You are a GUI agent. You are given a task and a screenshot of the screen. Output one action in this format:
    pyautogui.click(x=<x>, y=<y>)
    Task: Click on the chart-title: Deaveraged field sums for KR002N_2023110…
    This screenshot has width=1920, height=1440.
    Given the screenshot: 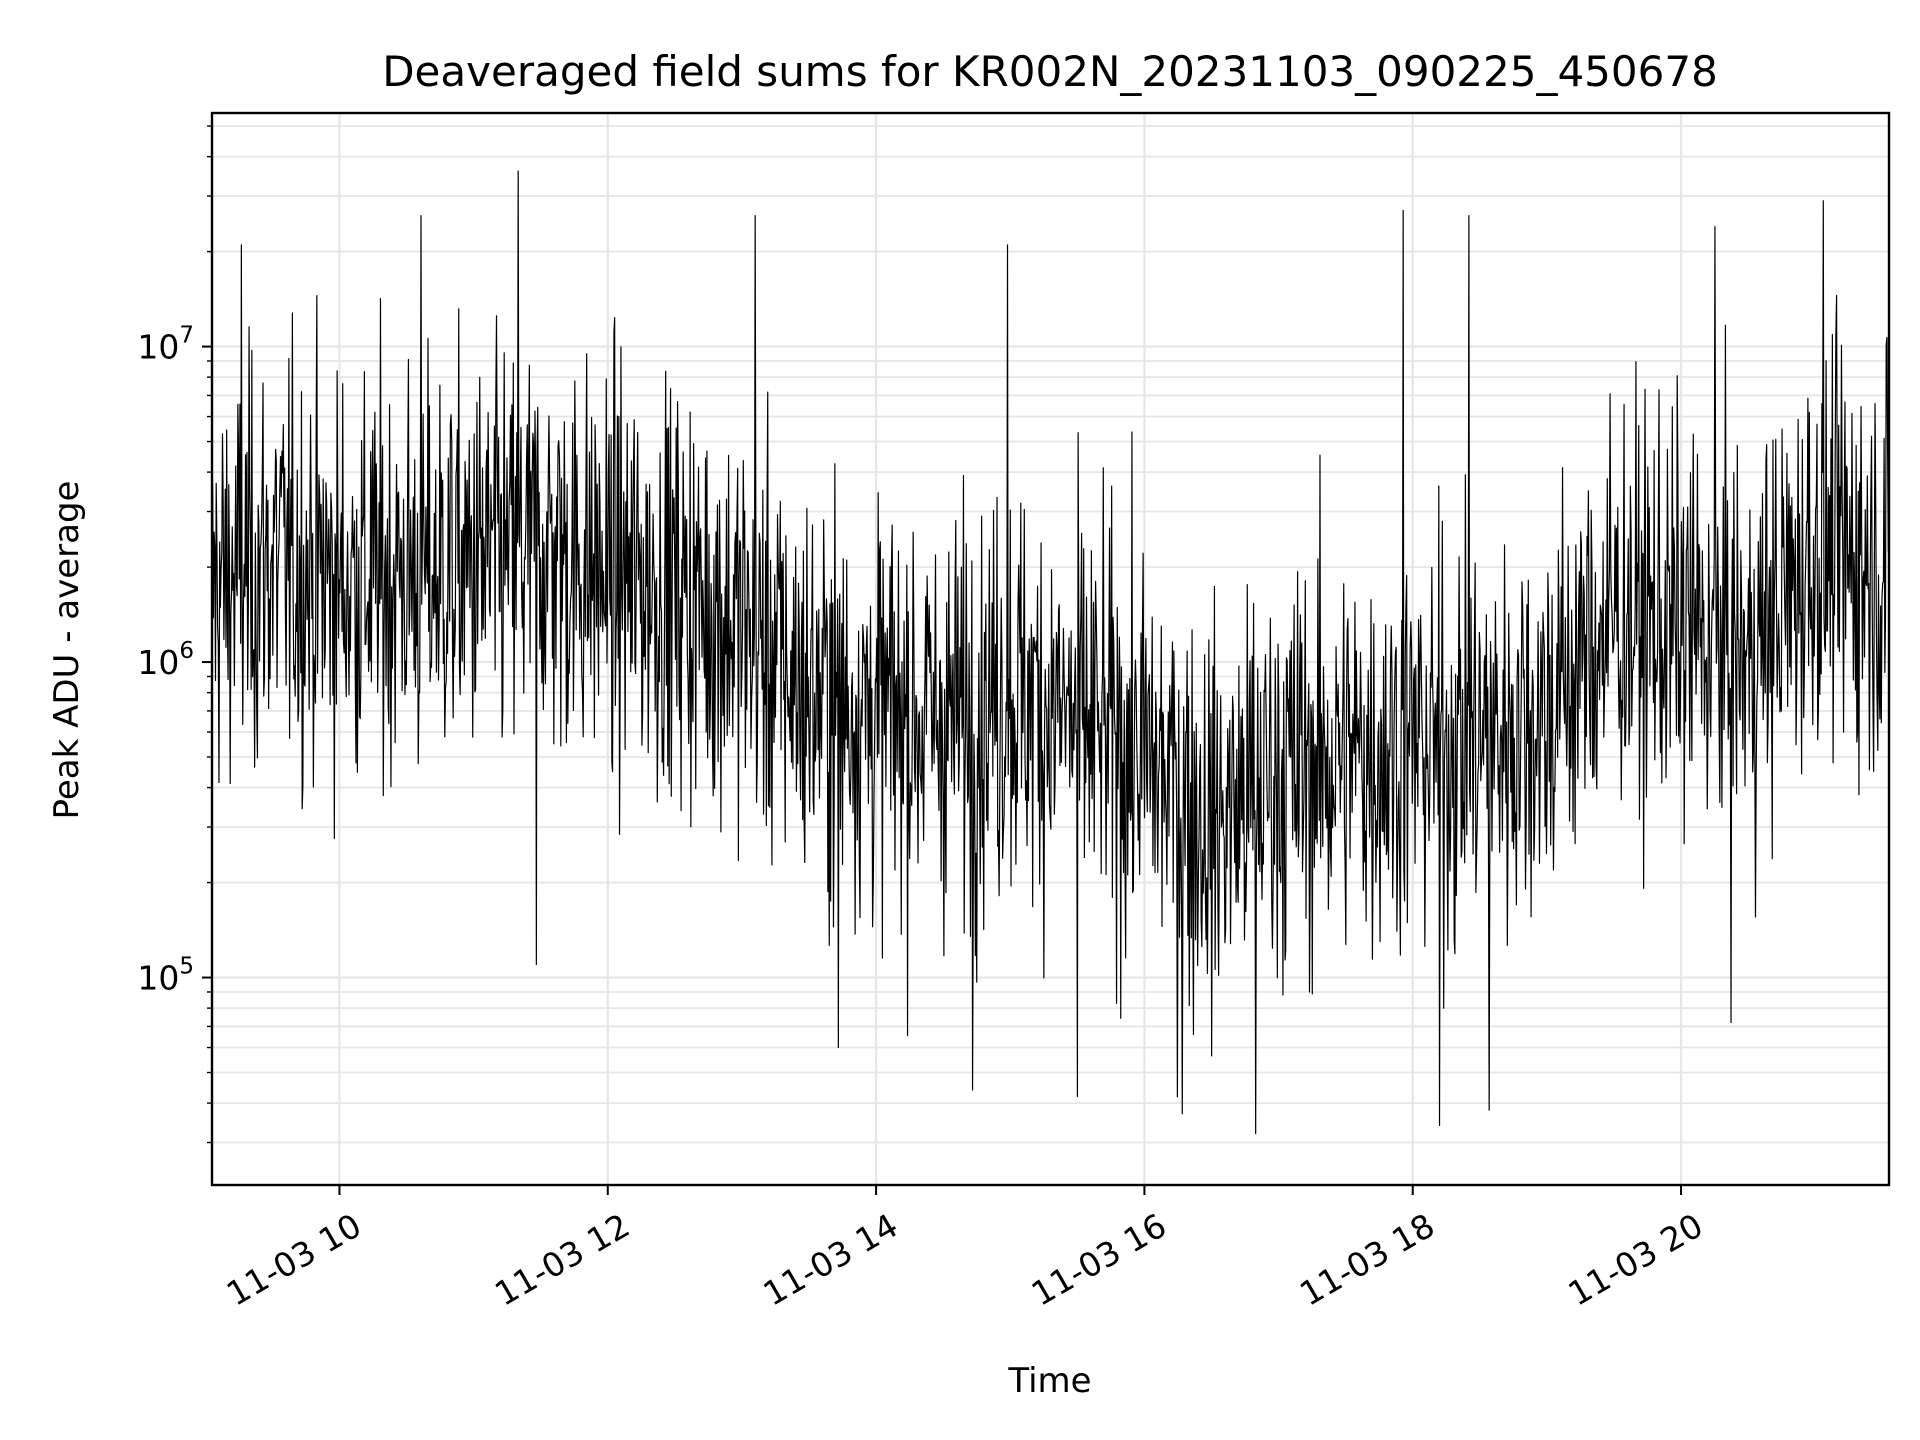 What is the action you would take?
    pyautogui.click(x=1050, y=71)
    